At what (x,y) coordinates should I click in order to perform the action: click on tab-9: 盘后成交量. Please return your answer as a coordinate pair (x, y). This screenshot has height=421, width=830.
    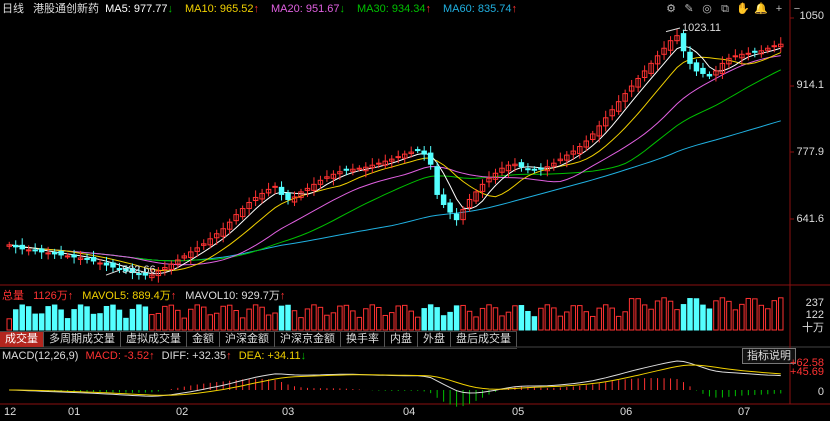
    Looking at the image, I should click on (484, 339).